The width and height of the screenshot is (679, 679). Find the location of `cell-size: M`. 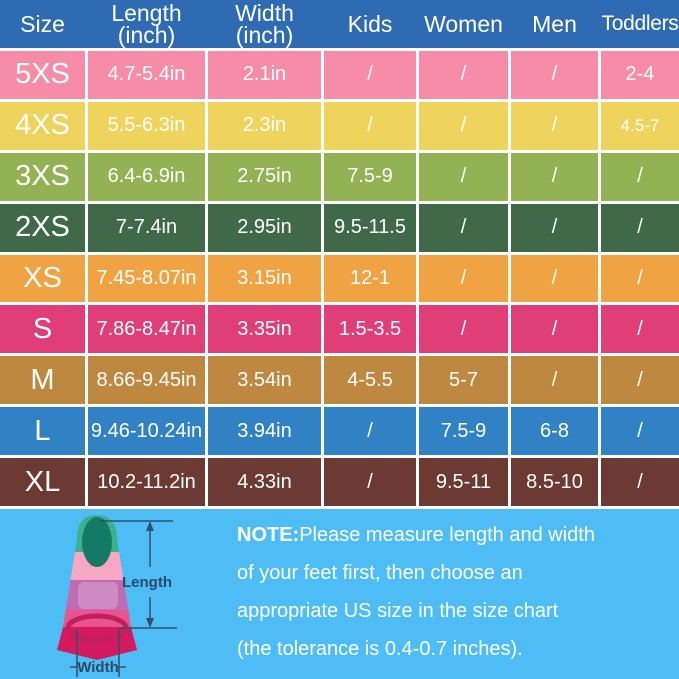

cell-size: M is located at coordinates (42, 380).